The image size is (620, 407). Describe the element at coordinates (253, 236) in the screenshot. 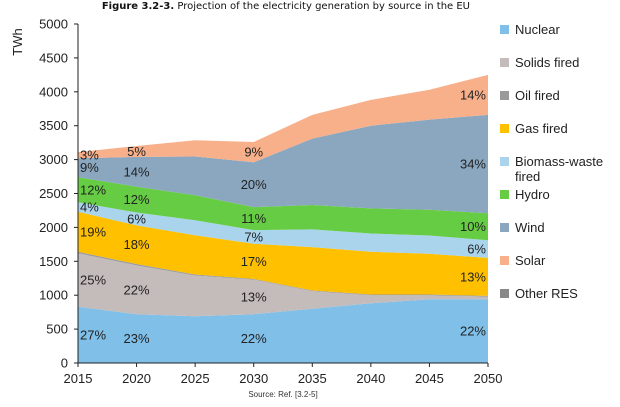

I see `data-label-biomass-waste-fired-2030: 7%` at that location.